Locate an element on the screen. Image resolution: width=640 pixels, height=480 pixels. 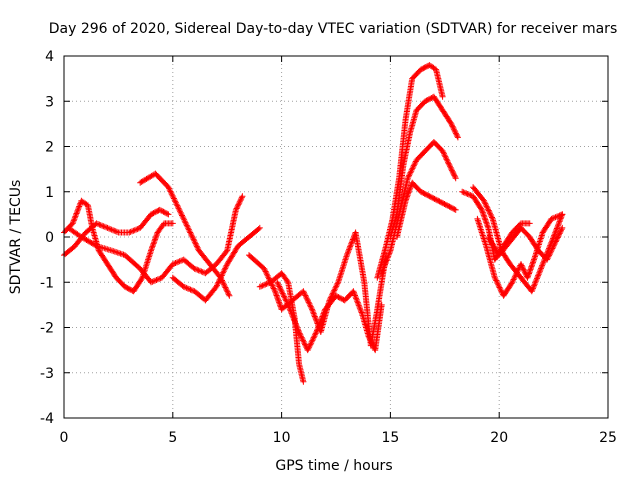
y-tick-label: -2 is located at coordinates (47, 329).